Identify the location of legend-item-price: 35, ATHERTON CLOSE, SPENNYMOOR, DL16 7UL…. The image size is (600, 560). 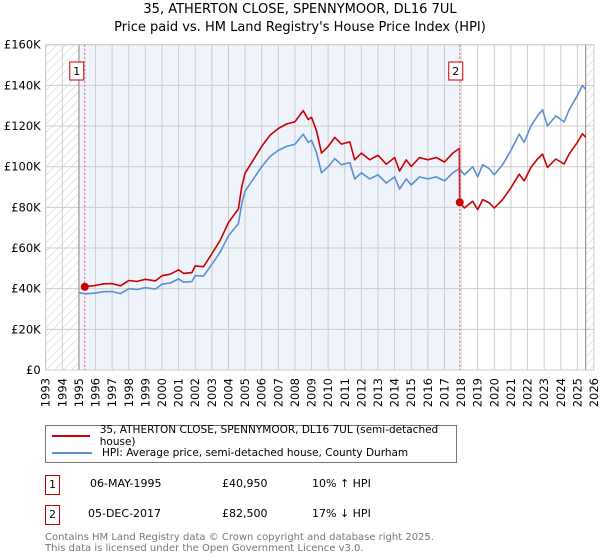
(254, 436).